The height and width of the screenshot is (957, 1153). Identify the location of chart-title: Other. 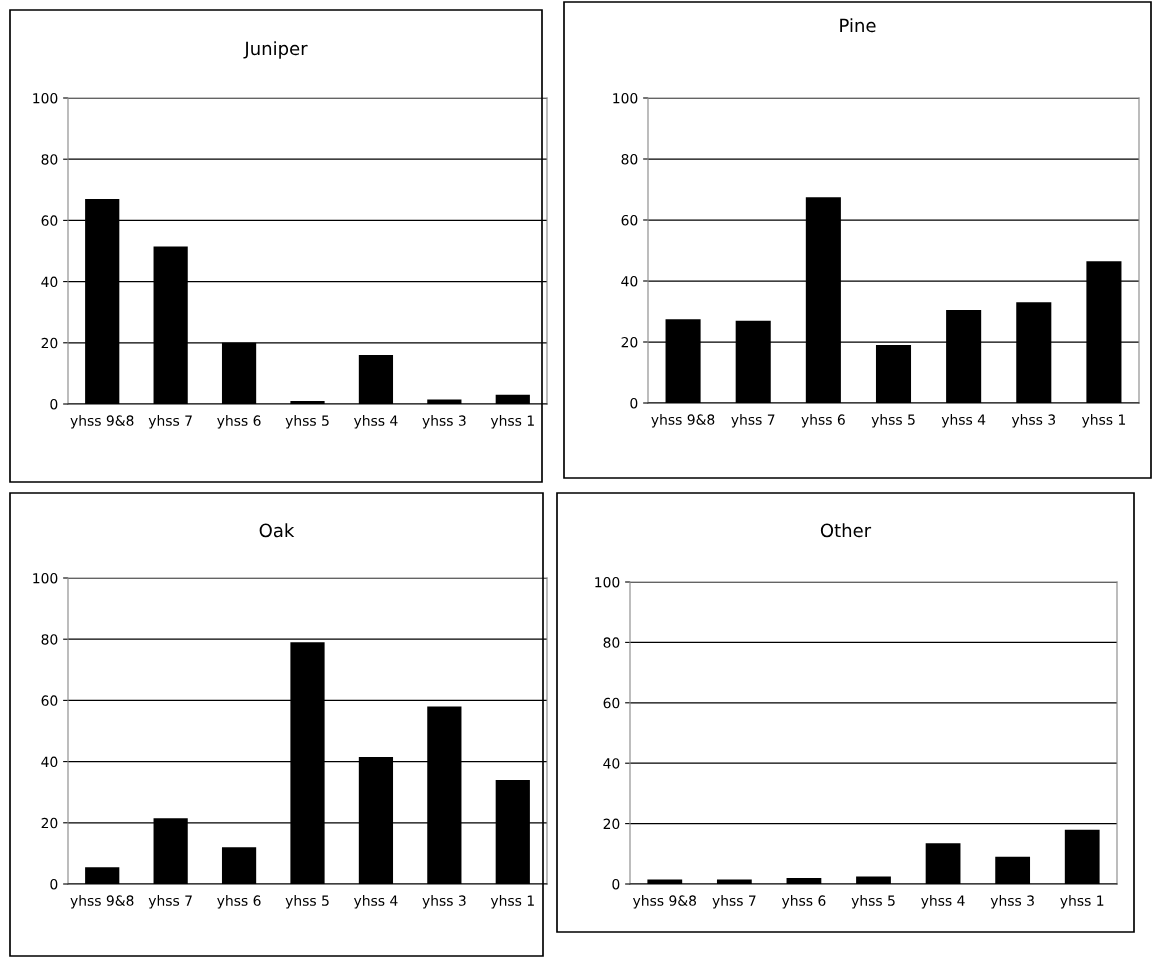
(846, 530).